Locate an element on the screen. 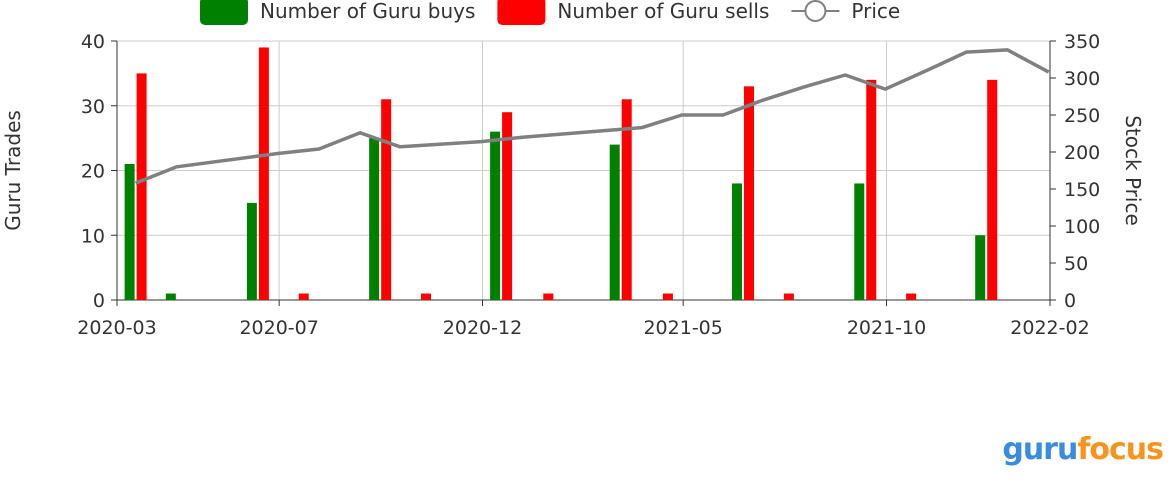 Image resolution: width=1169 pixels, height=479 pixels. y-right-tick-label: 50 is located at coordinates (1076, 264).